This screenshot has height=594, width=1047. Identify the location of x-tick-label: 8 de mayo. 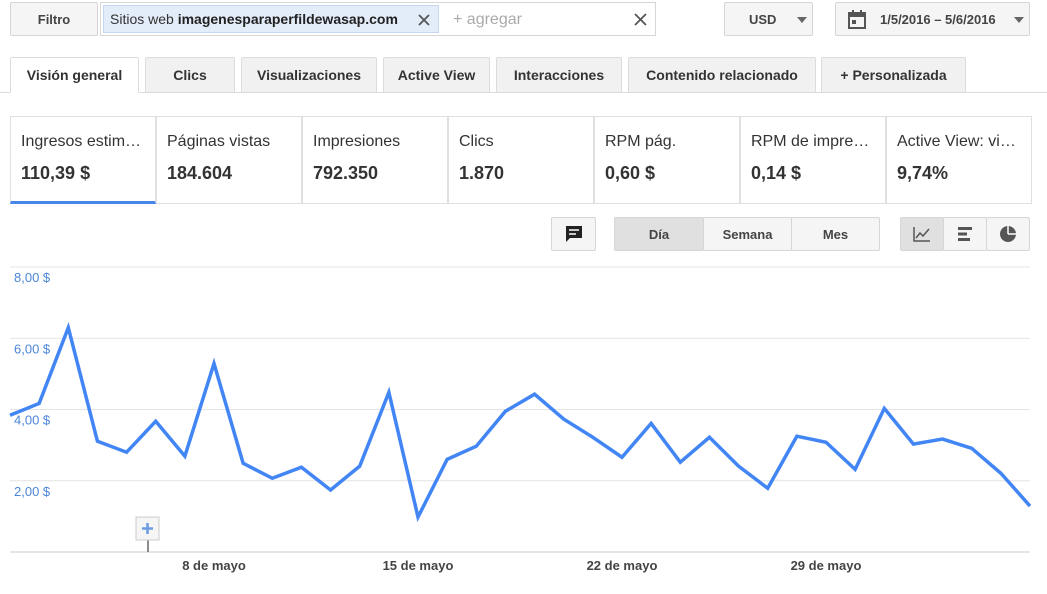
(214, 565).